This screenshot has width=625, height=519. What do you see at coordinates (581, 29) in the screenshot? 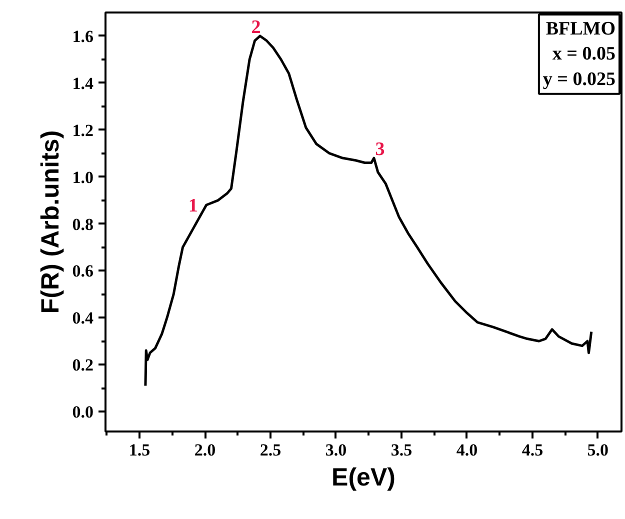
I see `annotation: BFLMO` at bounding box center [581, 29].